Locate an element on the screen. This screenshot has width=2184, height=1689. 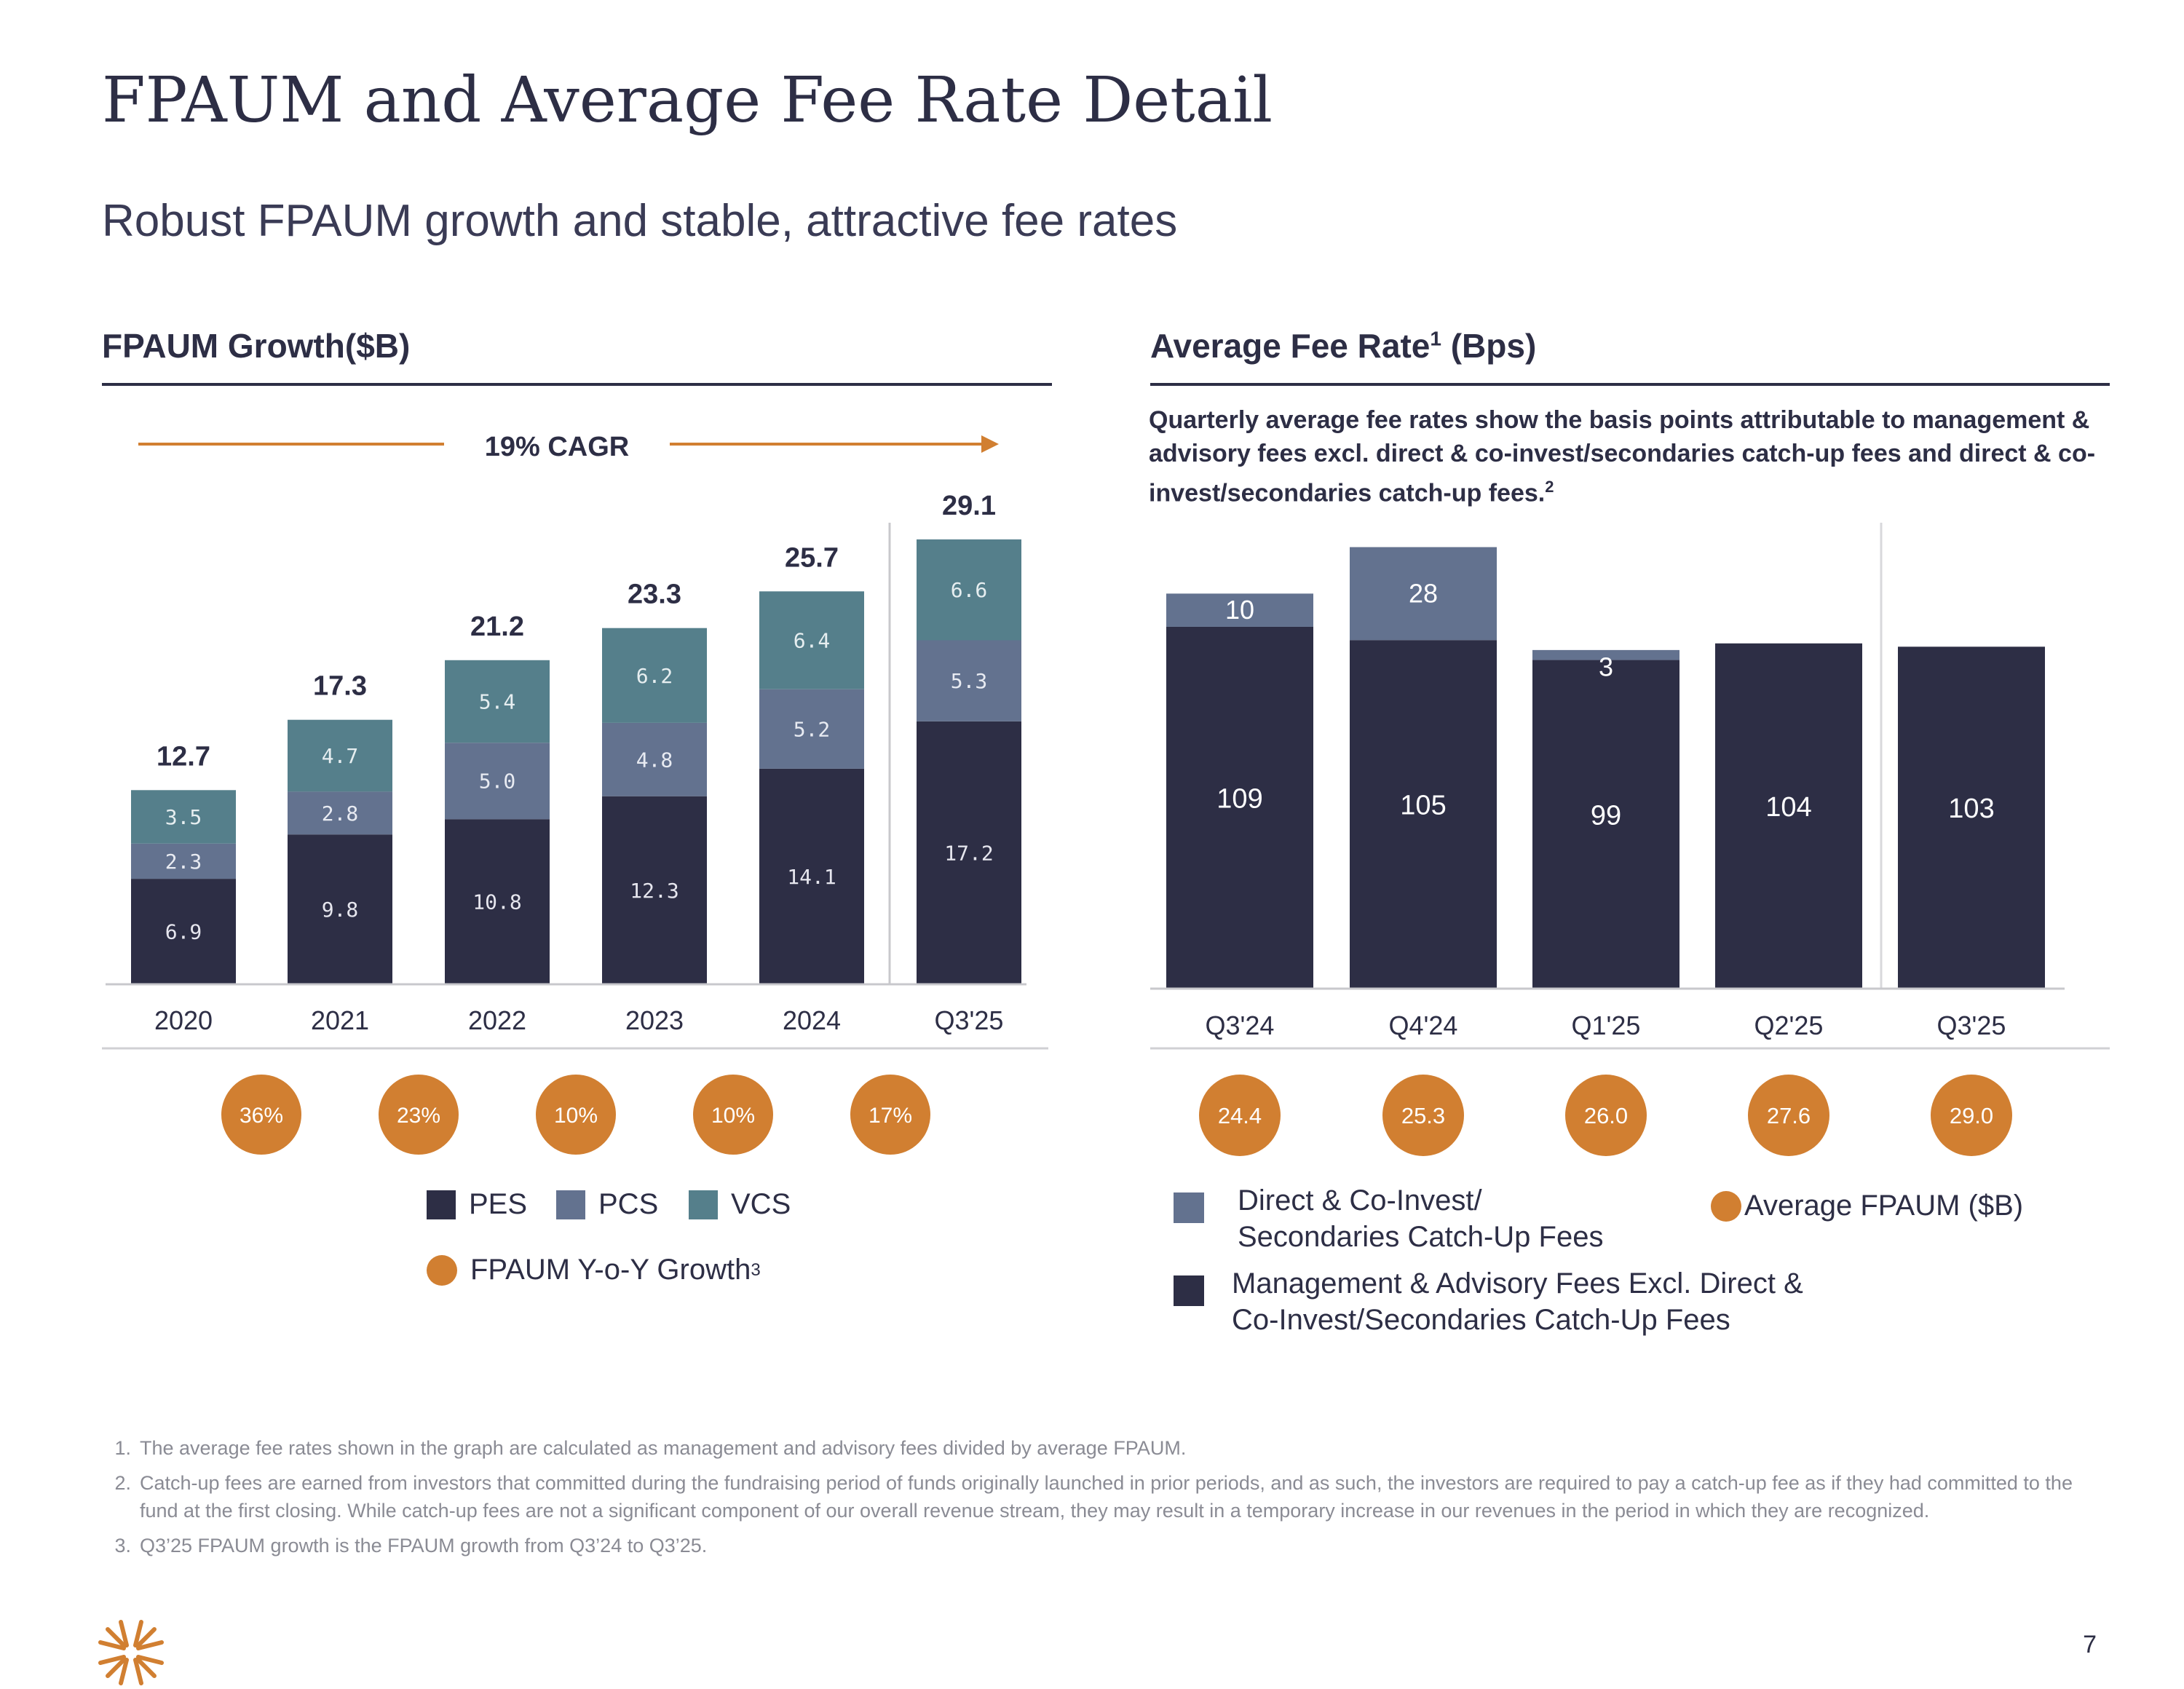
bar-segment-label: 4.8 is located at coordinates (654, 760).